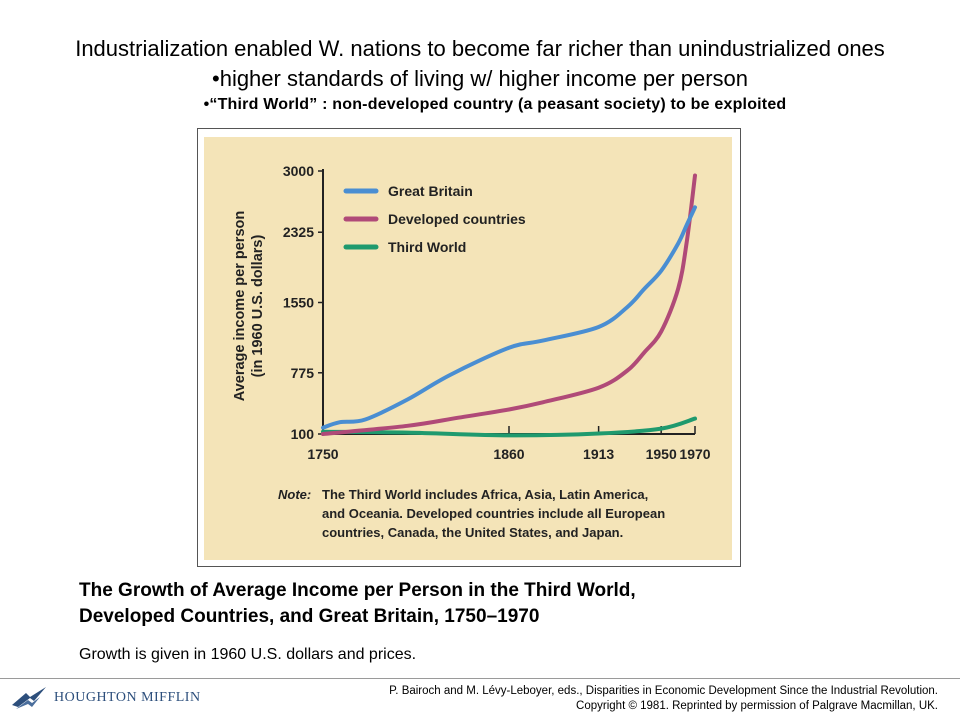 The height and width of the screenshot is (720, 960). What do you see at coordinates (598, 454) in the screenshot?
I see `x-tick-label: 1913` at bounding box center [598, 454].